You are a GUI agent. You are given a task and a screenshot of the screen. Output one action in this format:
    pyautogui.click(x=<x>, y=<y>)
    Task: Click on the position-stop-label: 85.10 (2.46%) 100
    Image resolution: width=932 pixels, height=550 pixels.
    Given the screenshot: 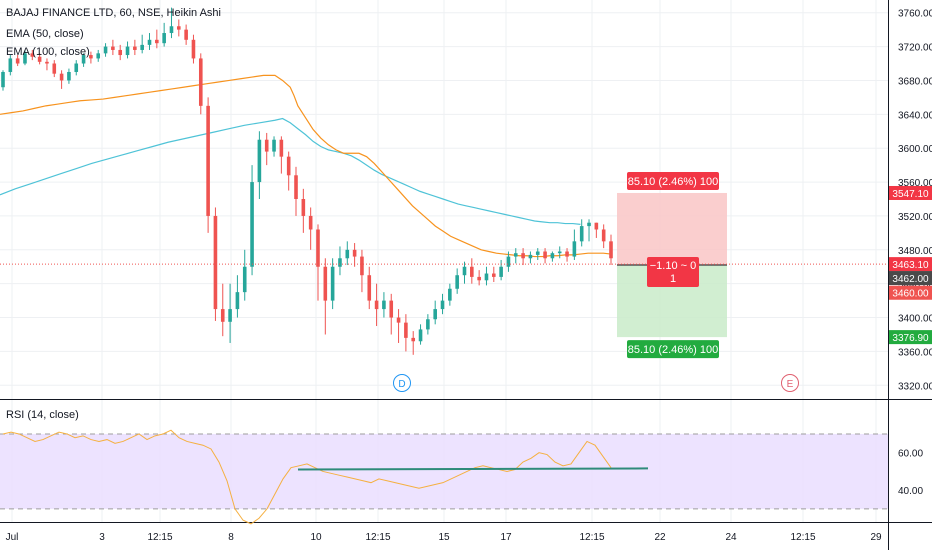 What is the action you would take?
    pyautogui.click(x=673, y=350)
    